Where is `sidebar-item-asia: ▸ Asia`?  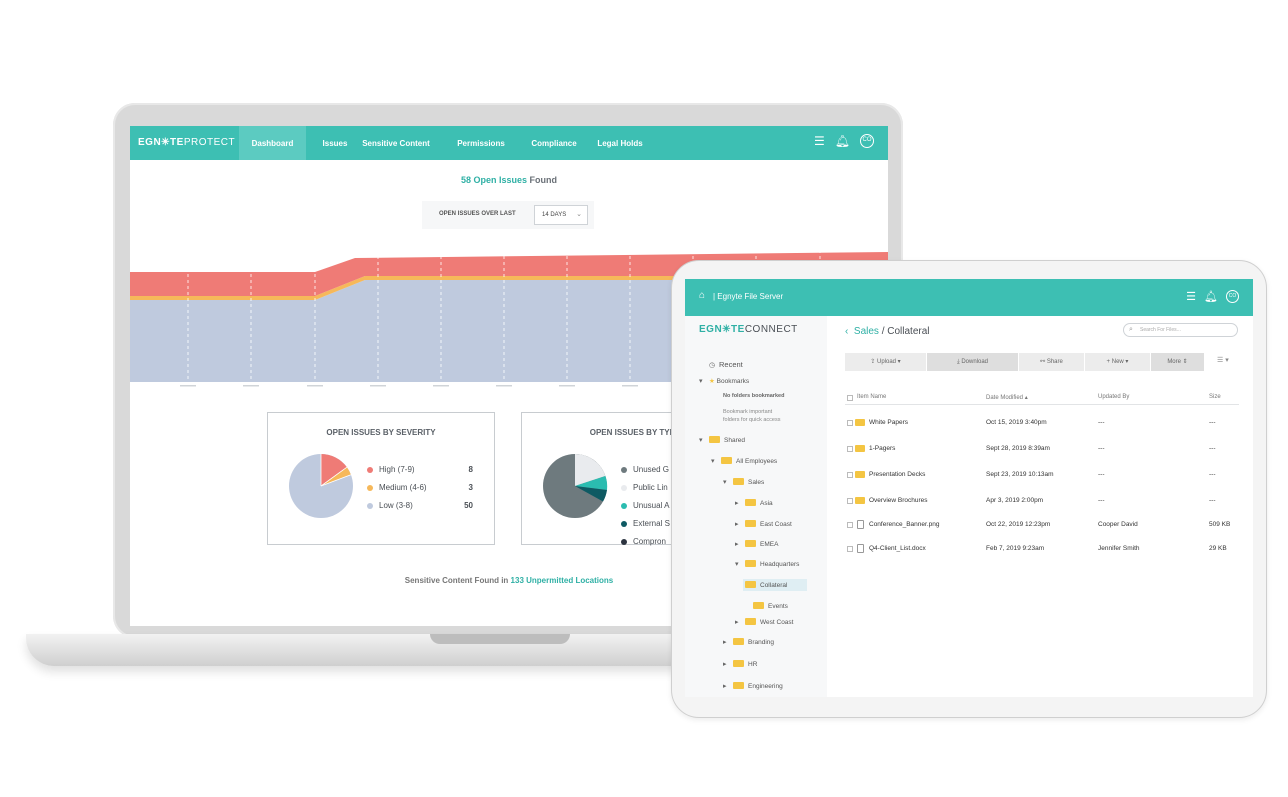 sidebar-item-asia: ▸ Asia is located at coordinates (754, 503).